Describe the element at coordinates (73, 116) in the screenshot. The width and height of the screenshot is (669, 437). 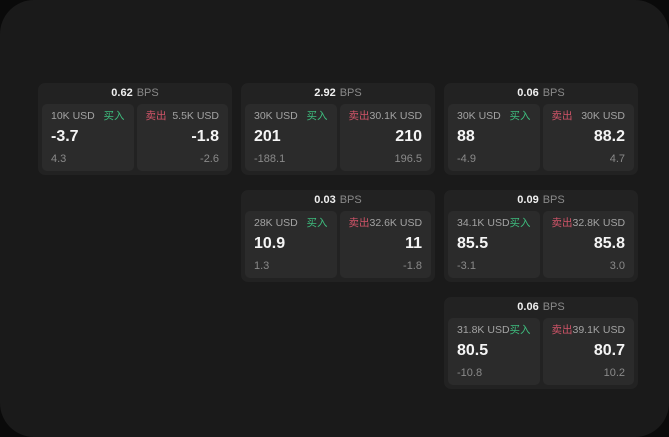
I see `buy-amount: 10K USD` at that location.